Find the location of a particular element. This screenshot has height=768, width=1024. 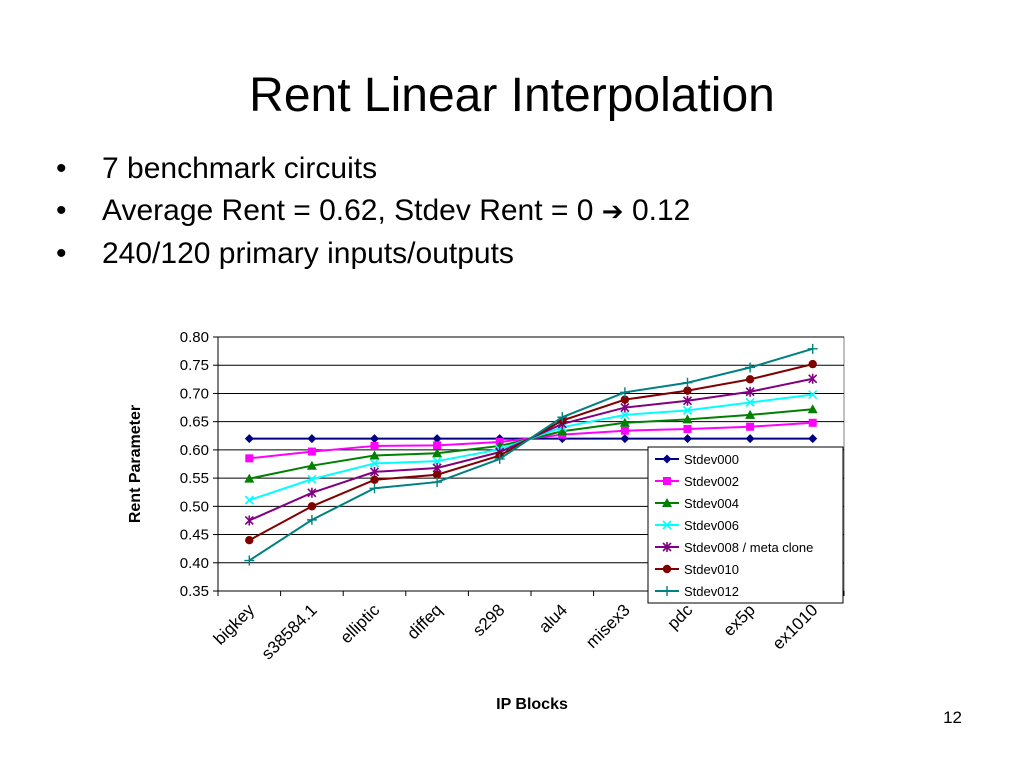

legend-box is located at coordinates (745, 525).